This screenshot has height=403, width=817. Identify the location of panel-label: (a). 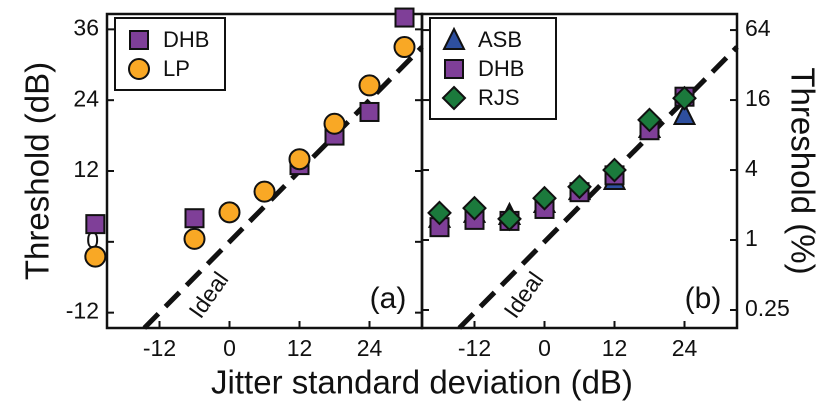
(388, 298).